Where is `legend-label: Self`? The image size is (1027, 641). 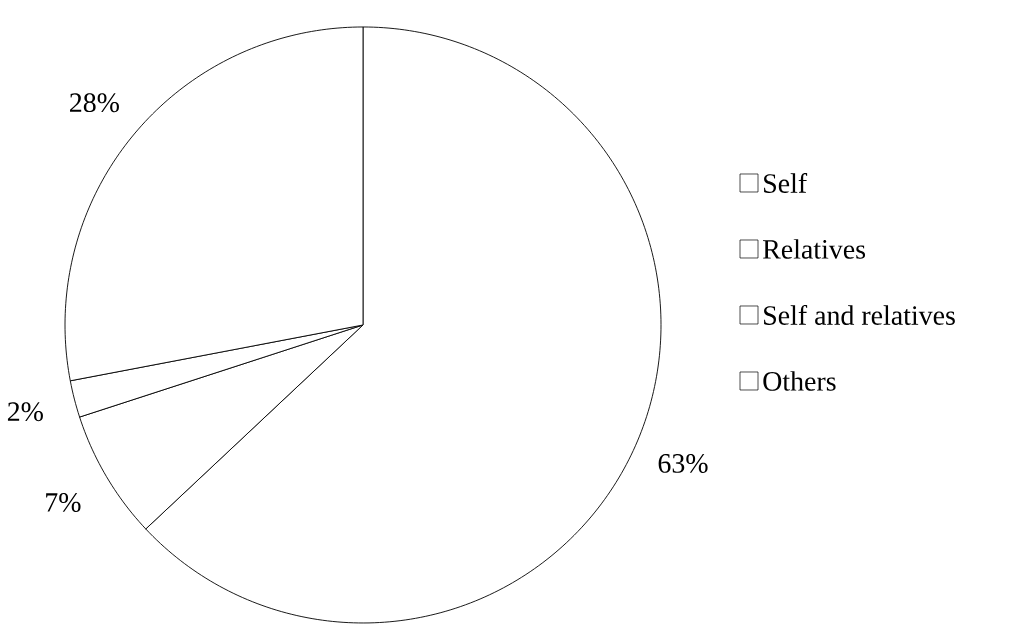 legend-label: Self is located at coordinates (786, 183).